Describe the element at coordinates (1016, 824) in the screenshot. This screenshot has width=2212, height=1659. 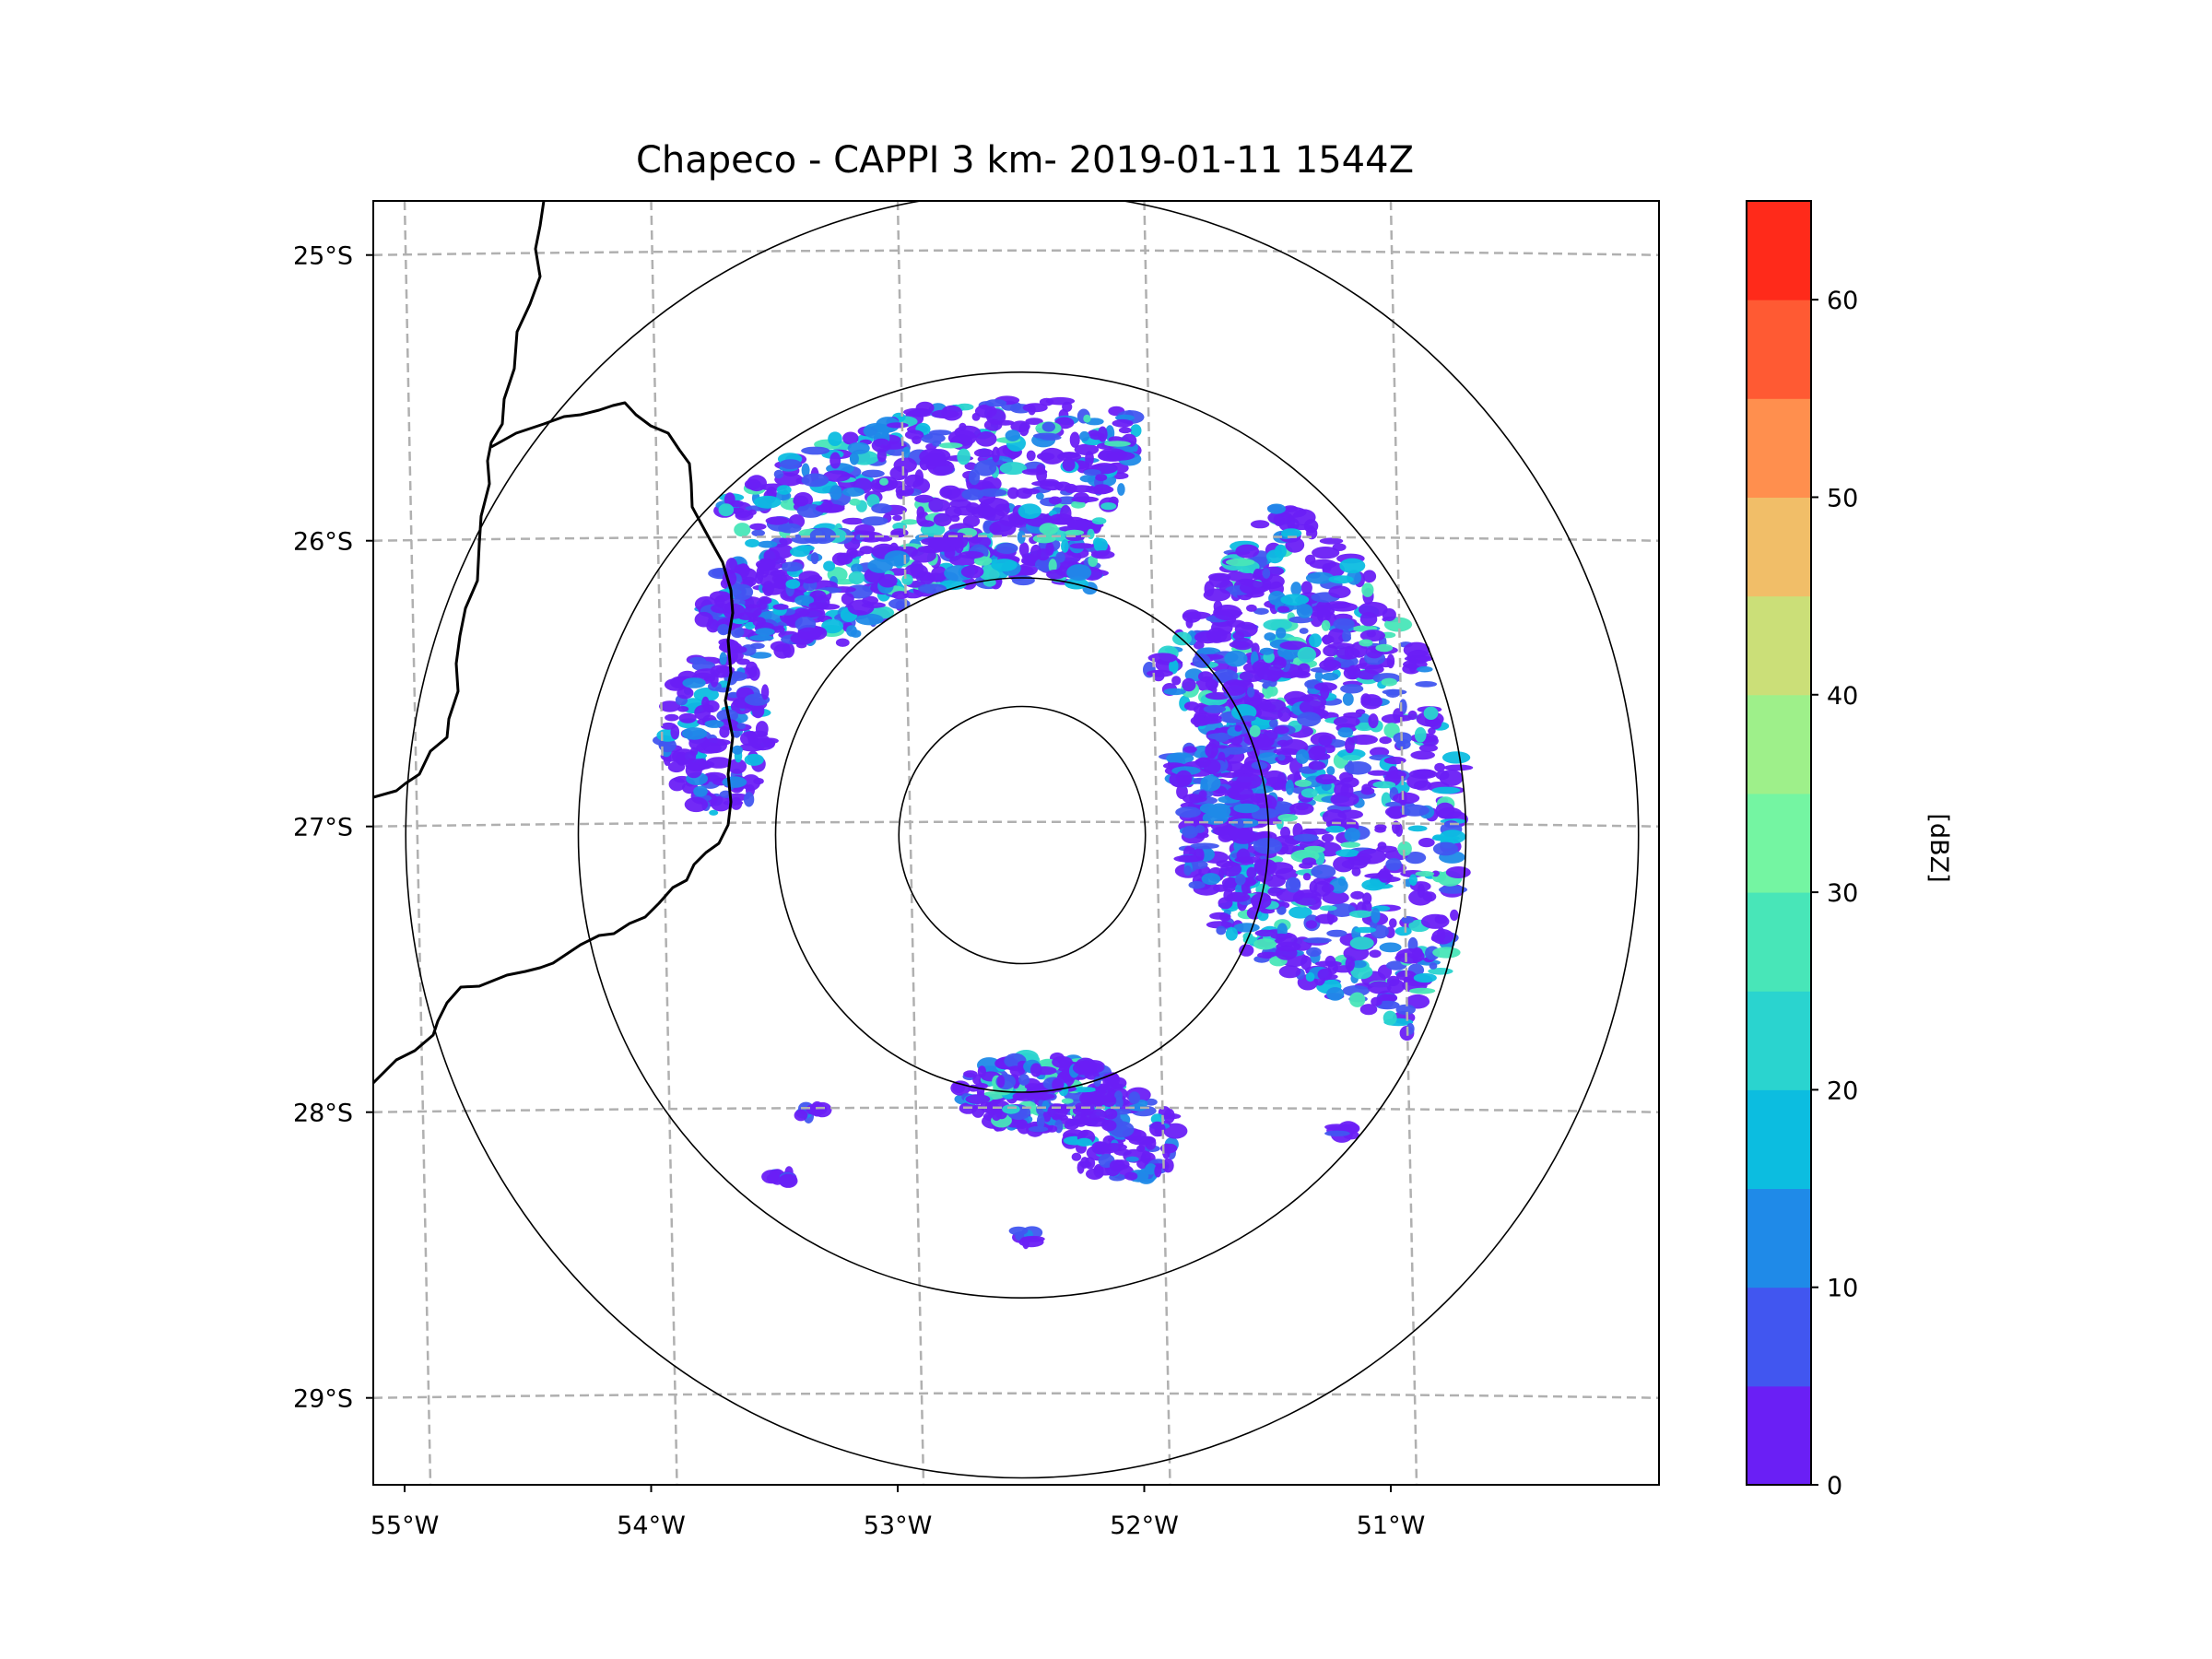
I see `parallel-line` at that location.